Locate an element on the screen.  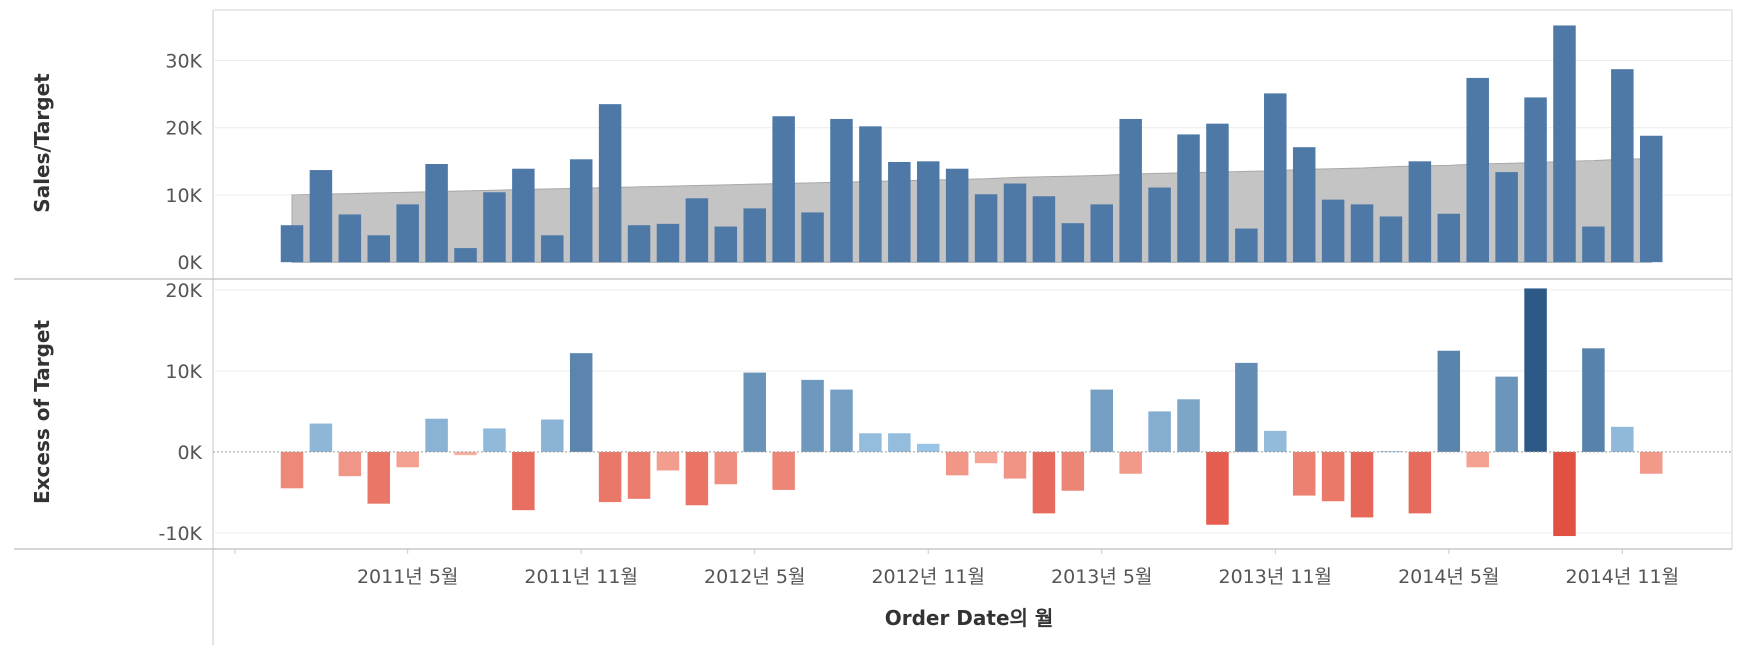
x-tick-label: 2012년 11월 is located at coordinates (928, 577).